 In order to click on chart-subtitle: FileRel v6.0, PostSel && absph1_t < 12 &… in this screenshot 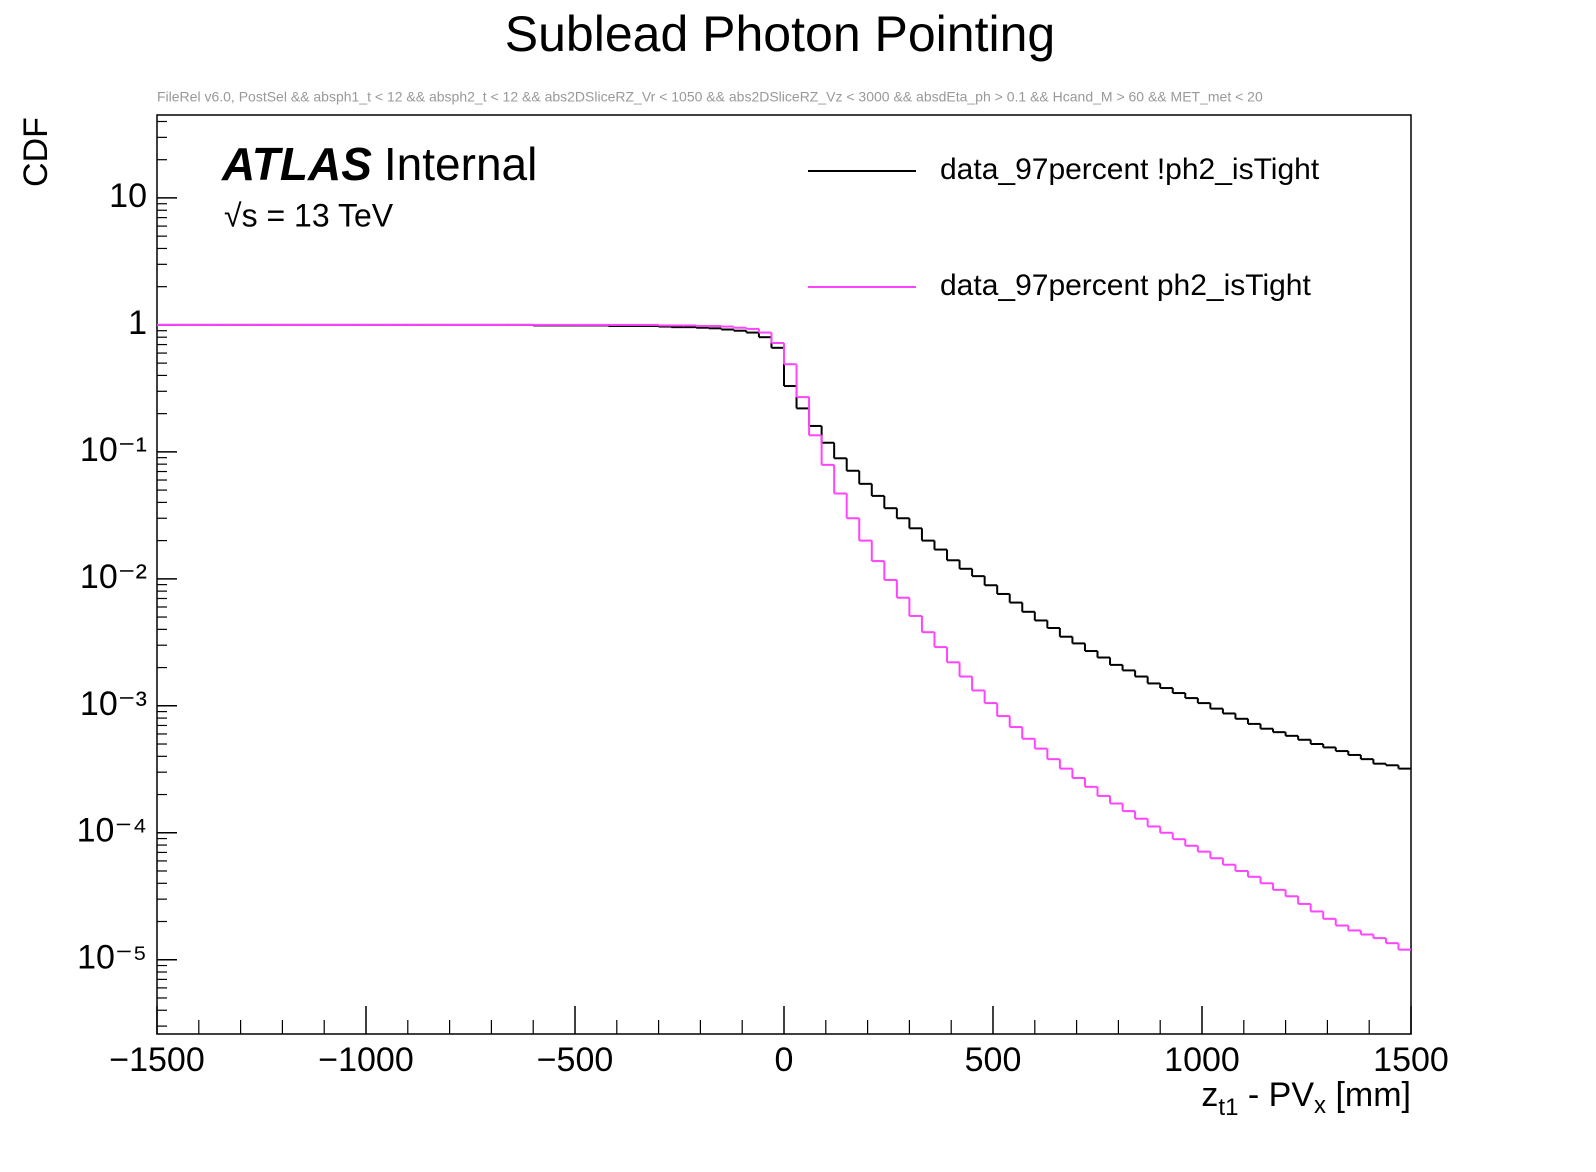, I will do `click(710, 97)`.